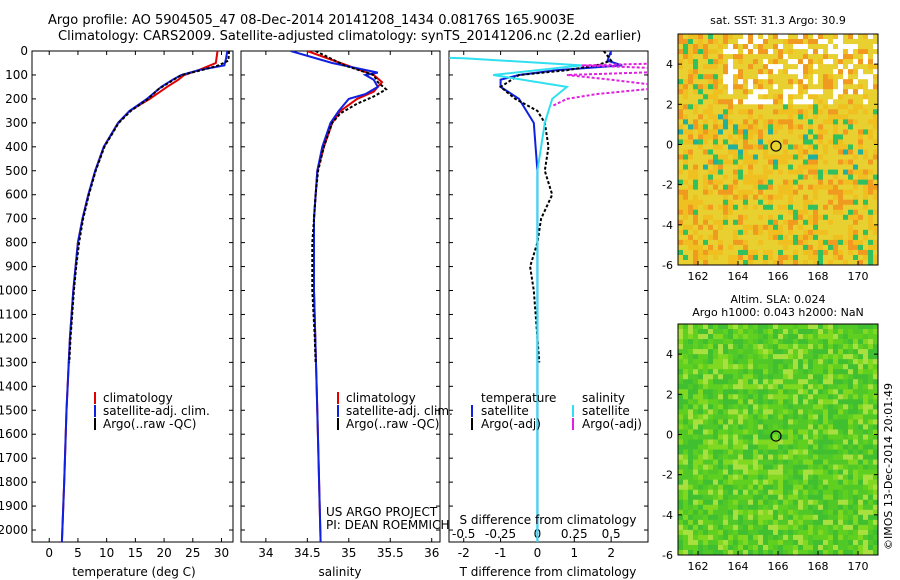 The height and width of the screenshot is (580, 900). What do you see at coordinates (16, 171) in the screenshot?
I see `y-tick-label: 500` at bounding box center [16, 171].